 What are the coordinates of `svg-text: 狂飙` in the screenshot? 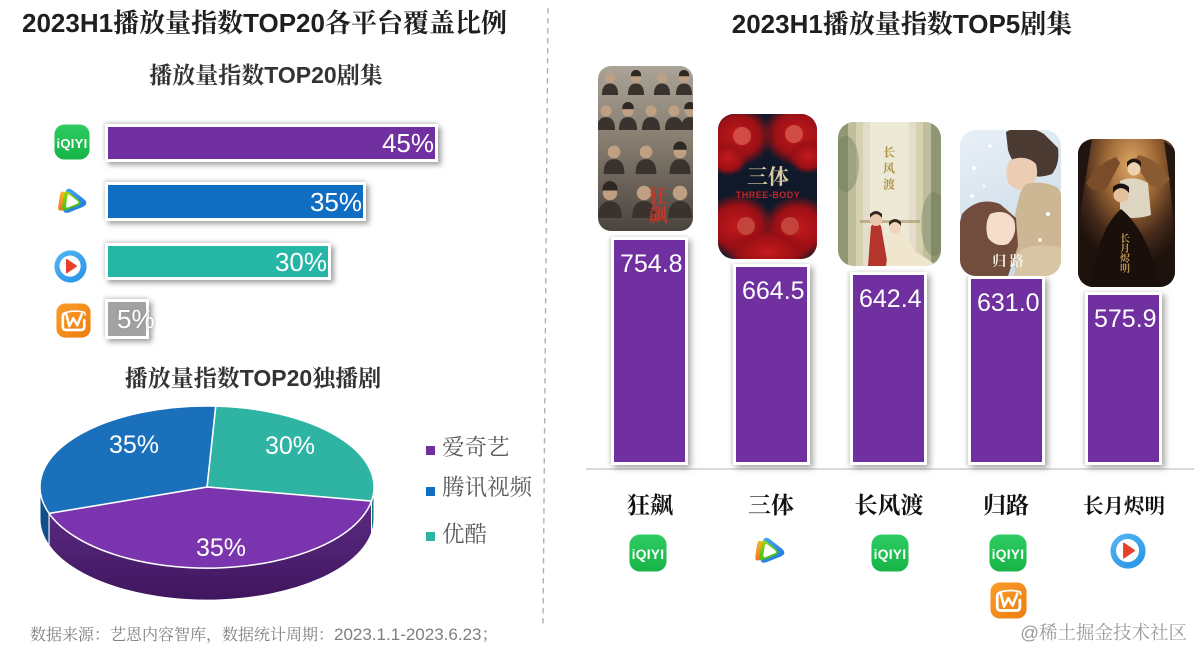 It's located at (658, 205).